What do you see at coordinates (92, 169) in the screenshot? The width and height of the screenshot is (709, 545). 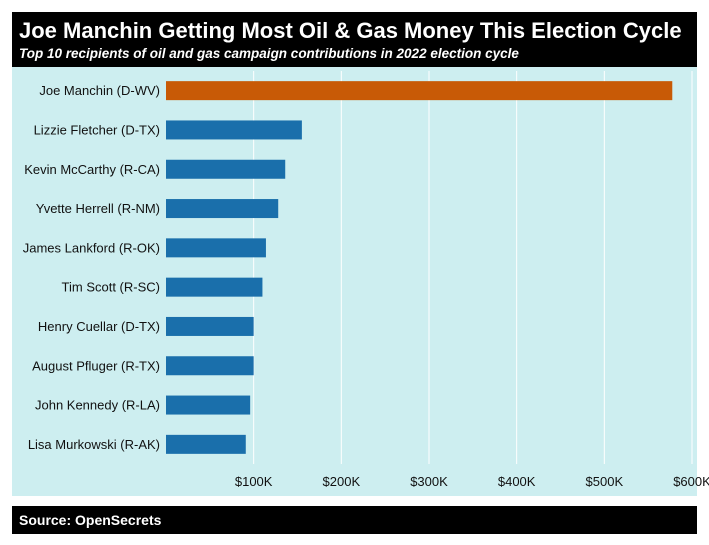 I see `category-label: Kevin McCarthy (R-CA)` at bounding box center [92, 169].